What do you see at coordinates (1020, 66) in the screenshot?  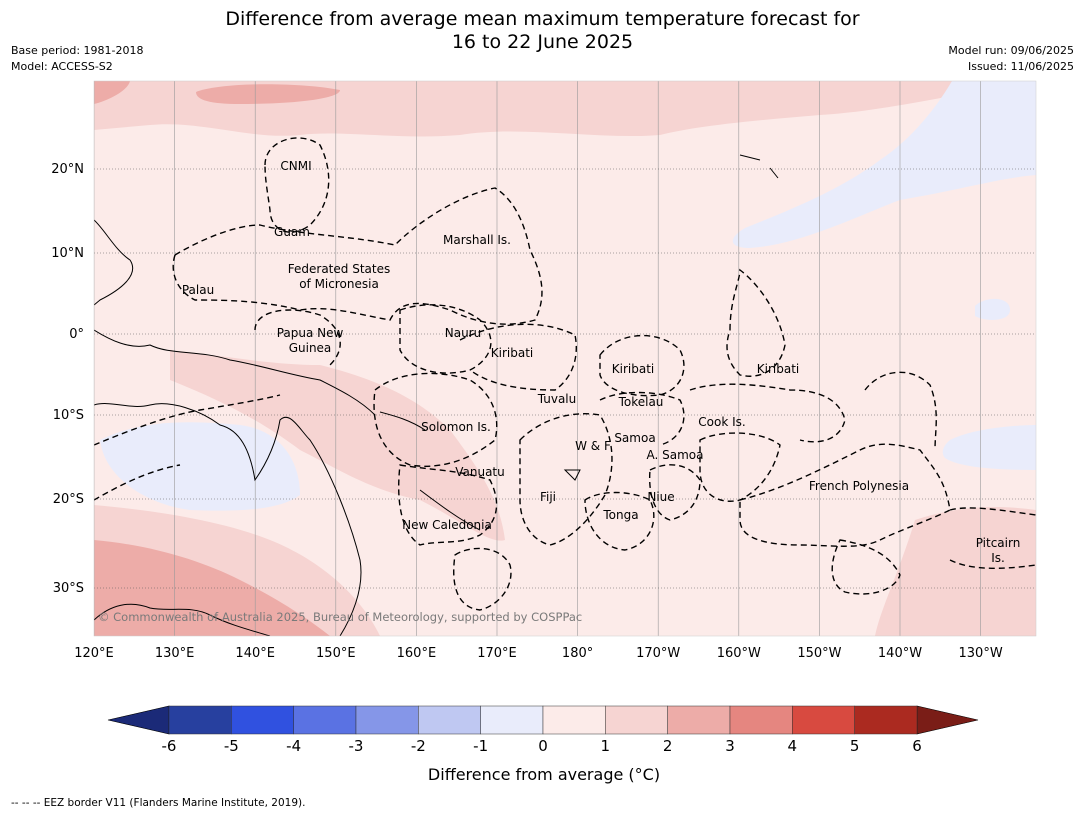 I see `issued-date: Issued: 11/06/2025` at bounding box center [1020, 66].